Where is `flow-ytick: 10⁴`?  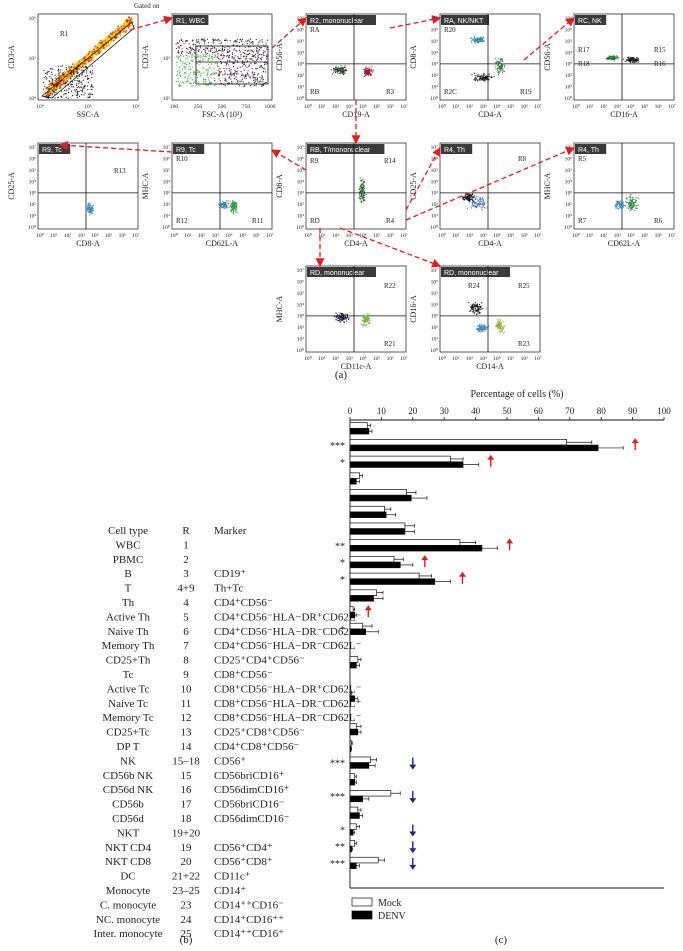
flow-ytick: 10⁴ is located at coordinates (301, 305).